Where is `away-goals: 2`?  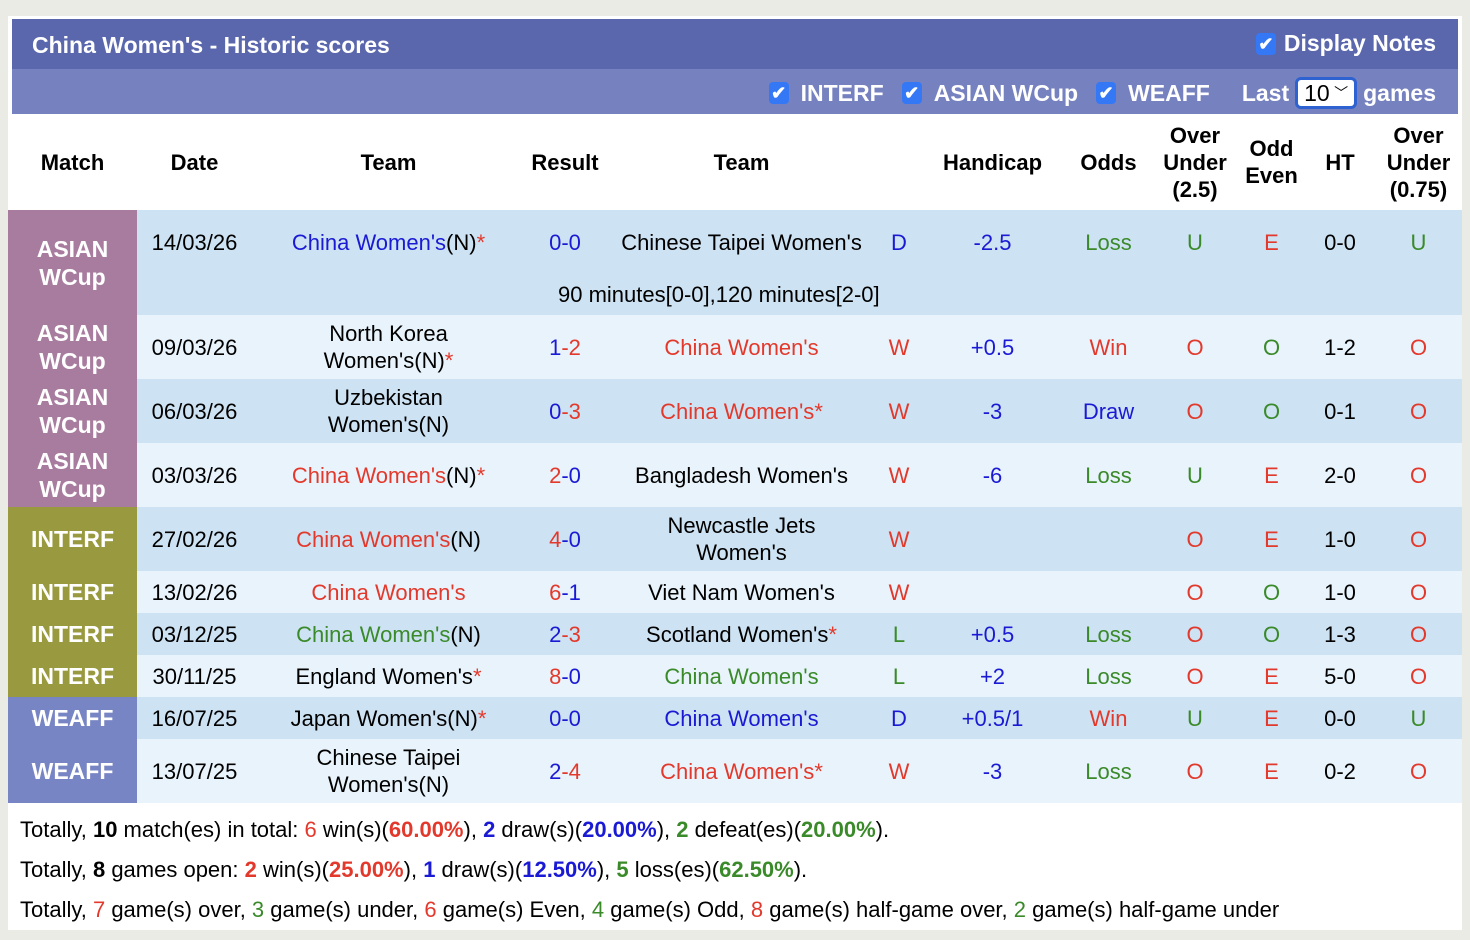
away-goals: 2 is located at coordinates (574, 347).